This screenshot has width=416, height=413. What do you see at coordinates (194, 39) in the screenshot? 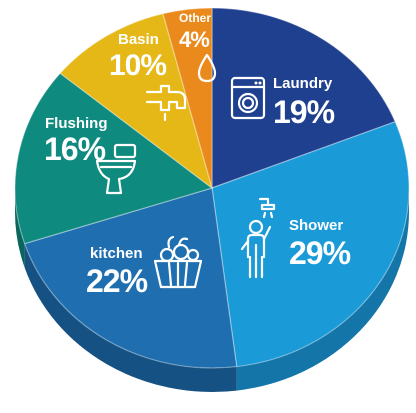
I see `slice-value-other: 4%` at bounding box center [194, 39].